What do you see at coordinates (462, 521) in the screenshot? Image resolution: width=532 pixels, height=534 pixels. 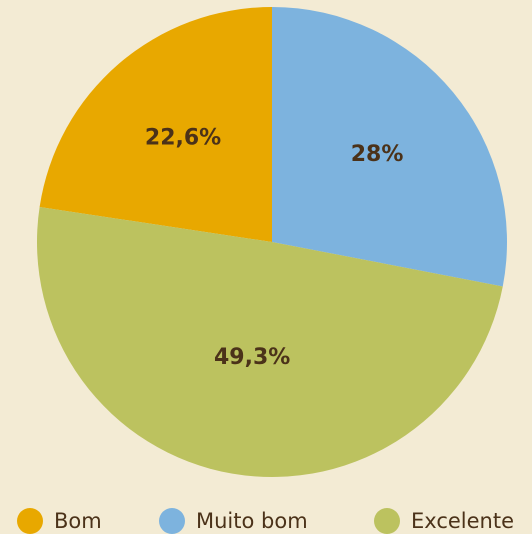 I see `legend-label: Excelente` at bounding box center [462, 521].